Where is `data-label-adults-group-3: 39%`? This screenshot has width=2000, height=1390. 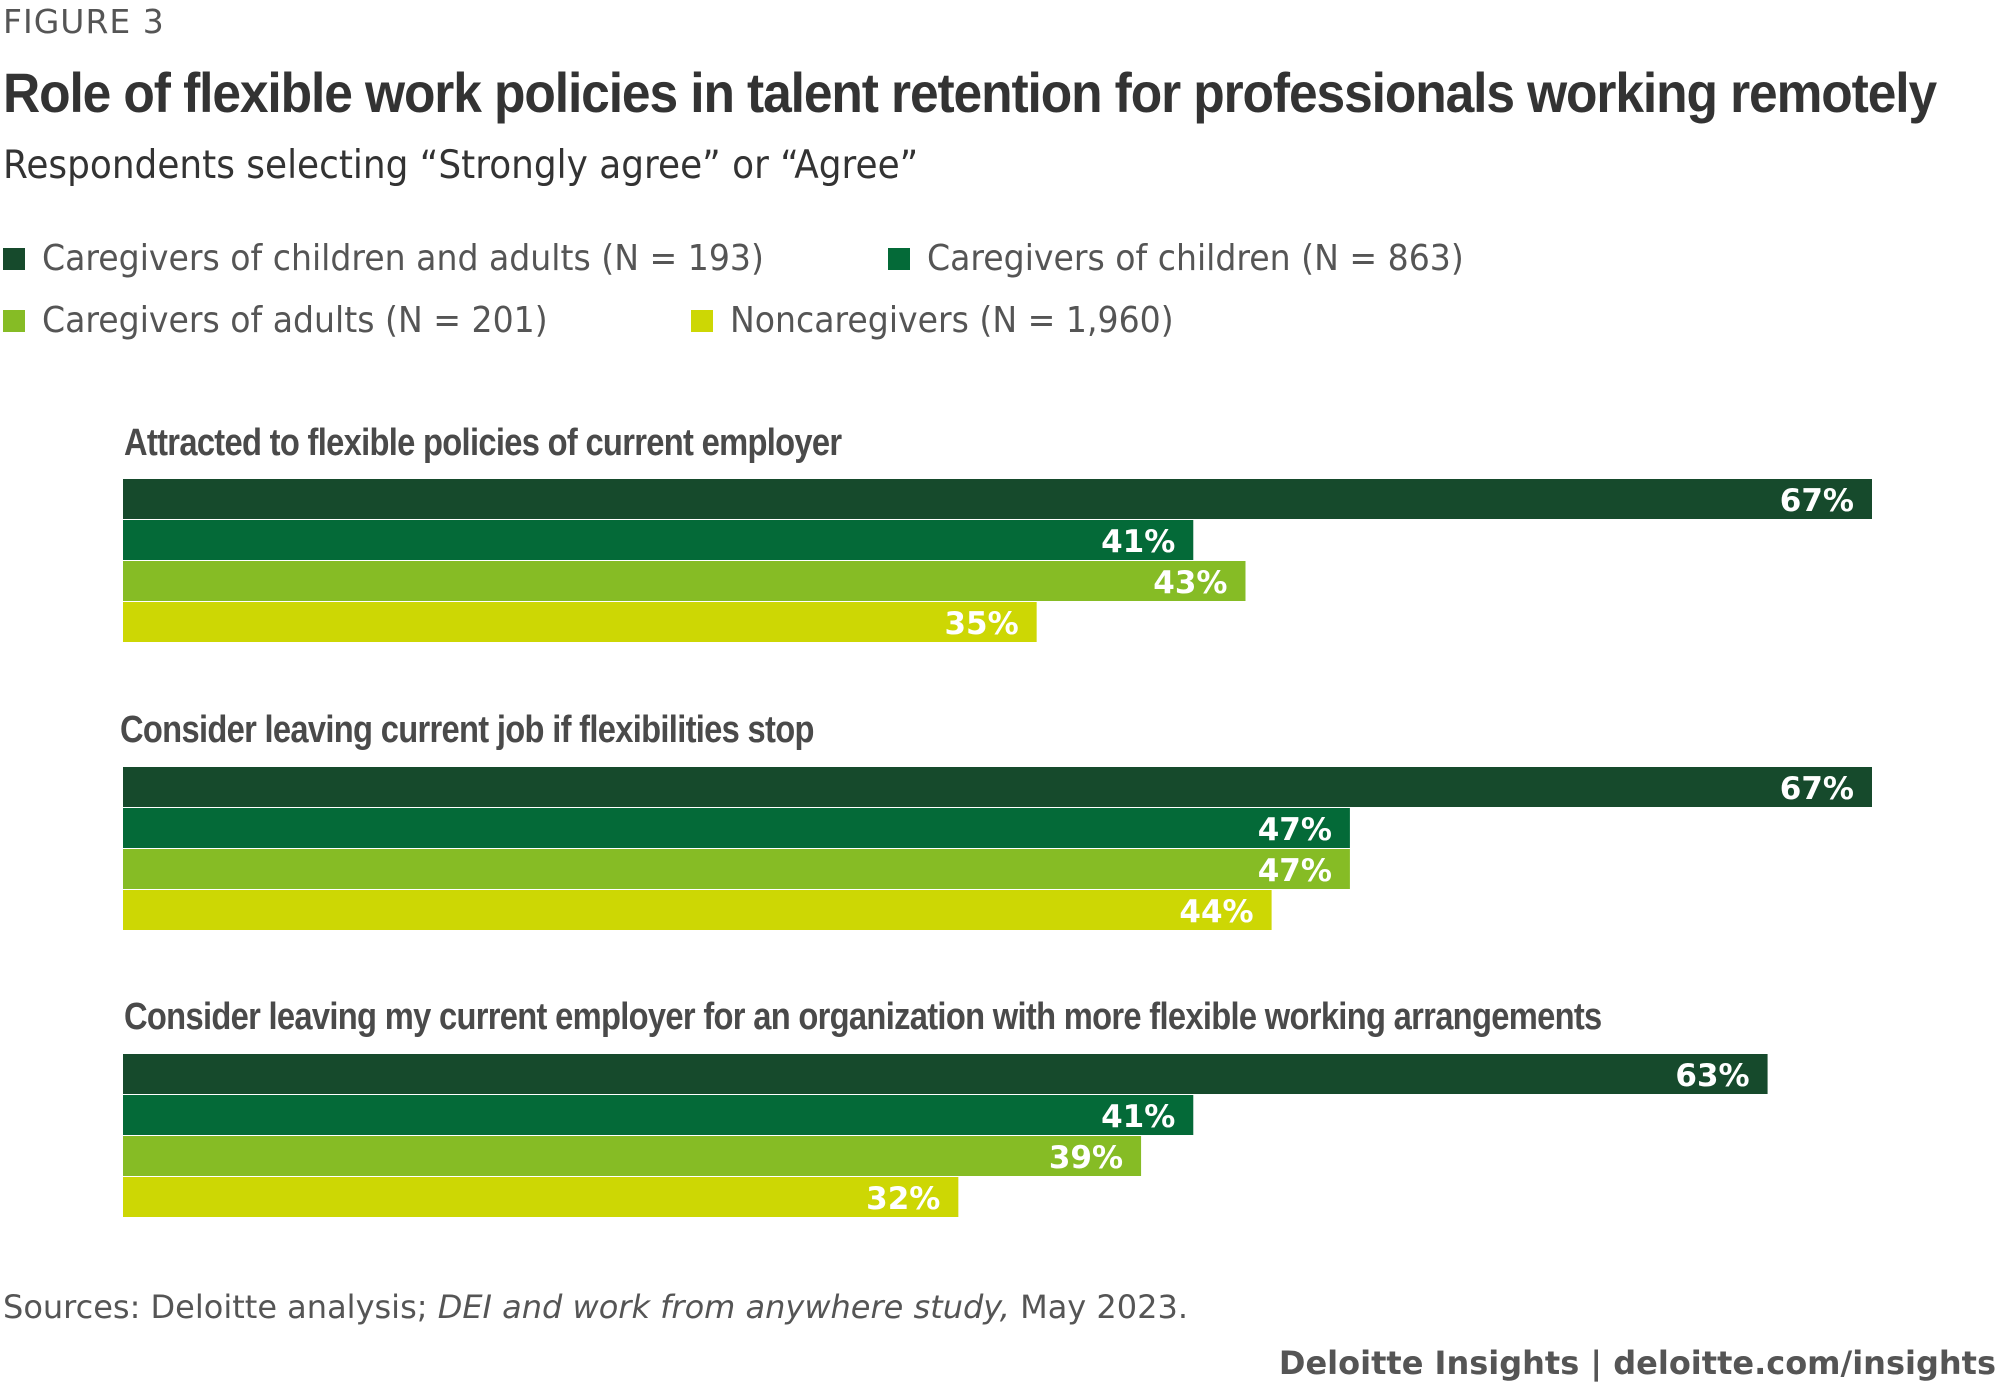
data-label-adults-group-3: 39% is located at coordinates (1086, 1158).